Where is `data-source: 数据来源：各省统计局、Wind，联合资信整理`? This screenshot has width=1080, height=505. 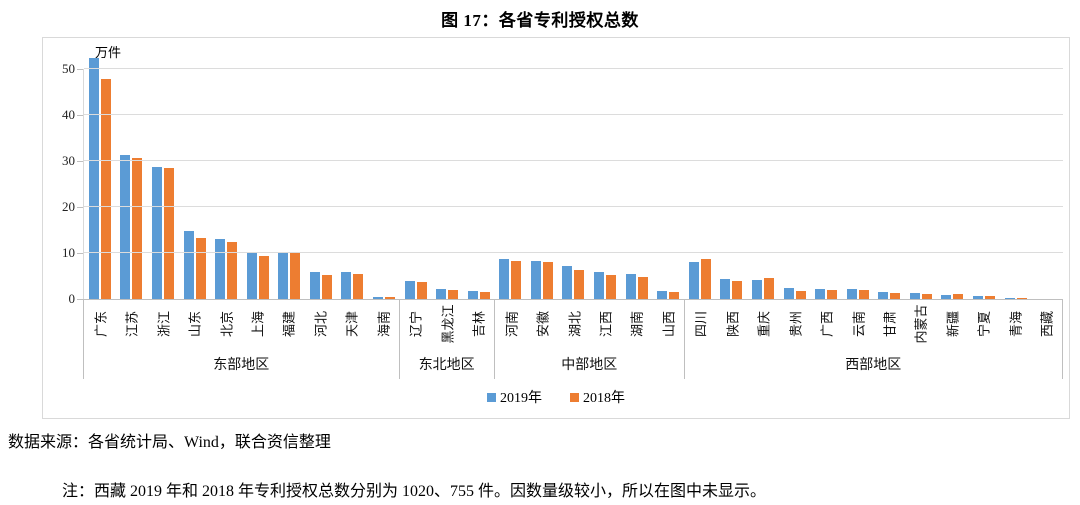
data-source: 数据来源：各省统计局、Wind，联合资信整理 is located at coordinates (169, 442).